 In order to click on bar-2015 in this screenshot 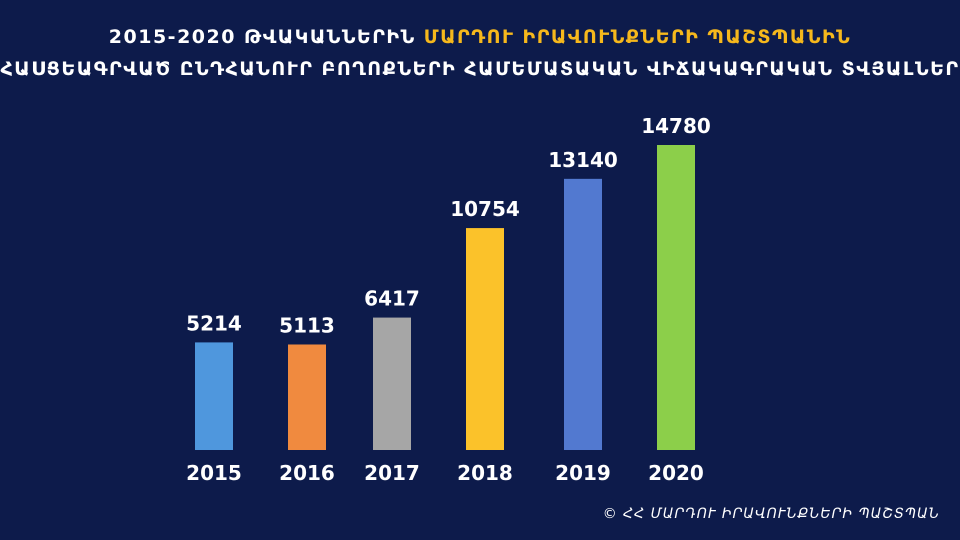, I will do `click(214, 396)`.